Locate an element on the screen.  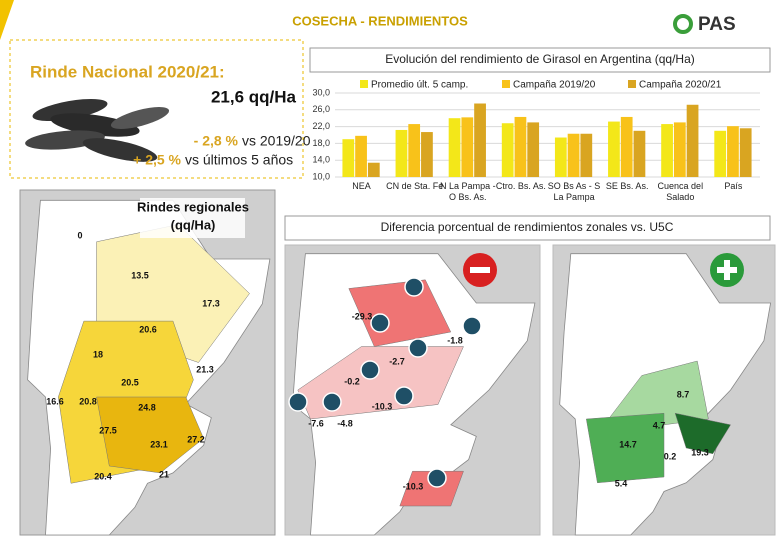
map-title-bg is located at coordinates (192, 218).